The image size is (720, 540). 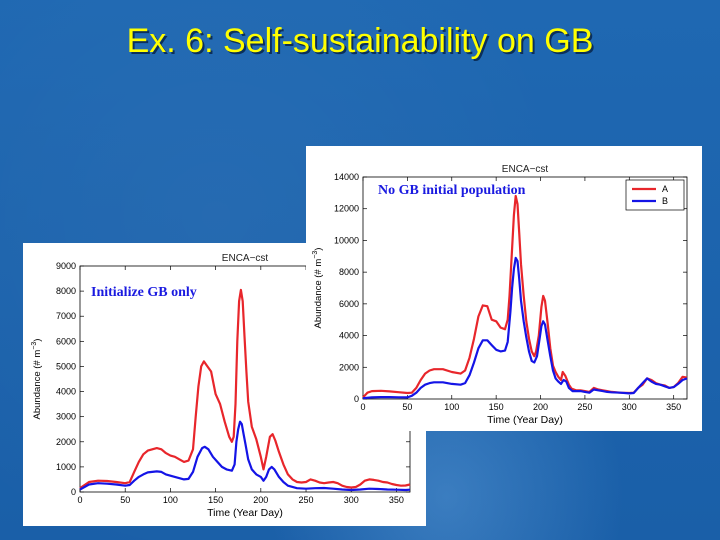 I want to click on y-tick-label: 12000, so click(x=346, y=209).